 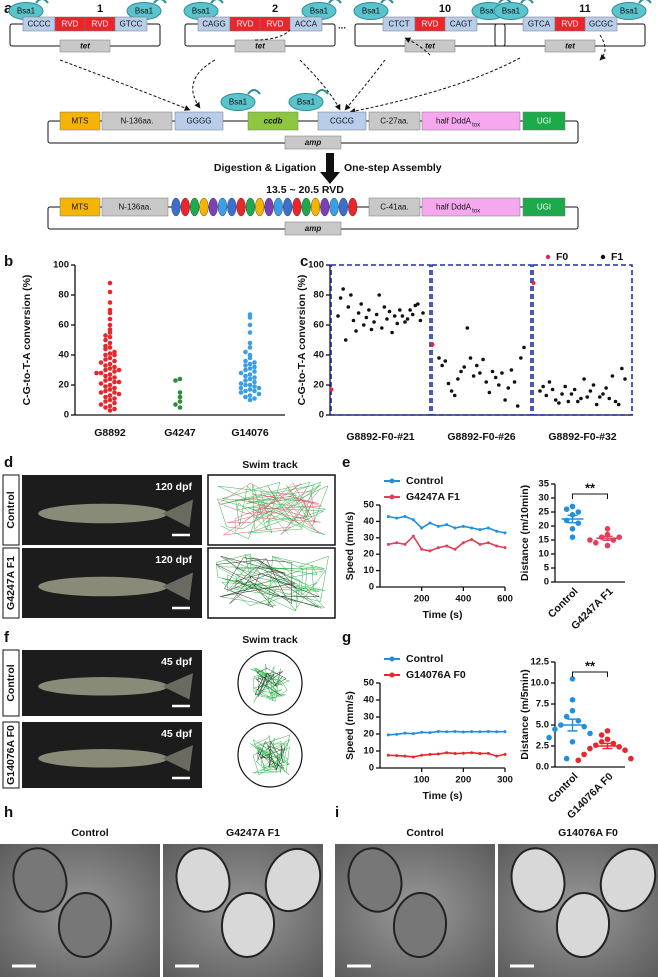 What do you see at coordinates (270, 683) in the screenshot?
I see `swim-track` at bounding box center [270, 683].